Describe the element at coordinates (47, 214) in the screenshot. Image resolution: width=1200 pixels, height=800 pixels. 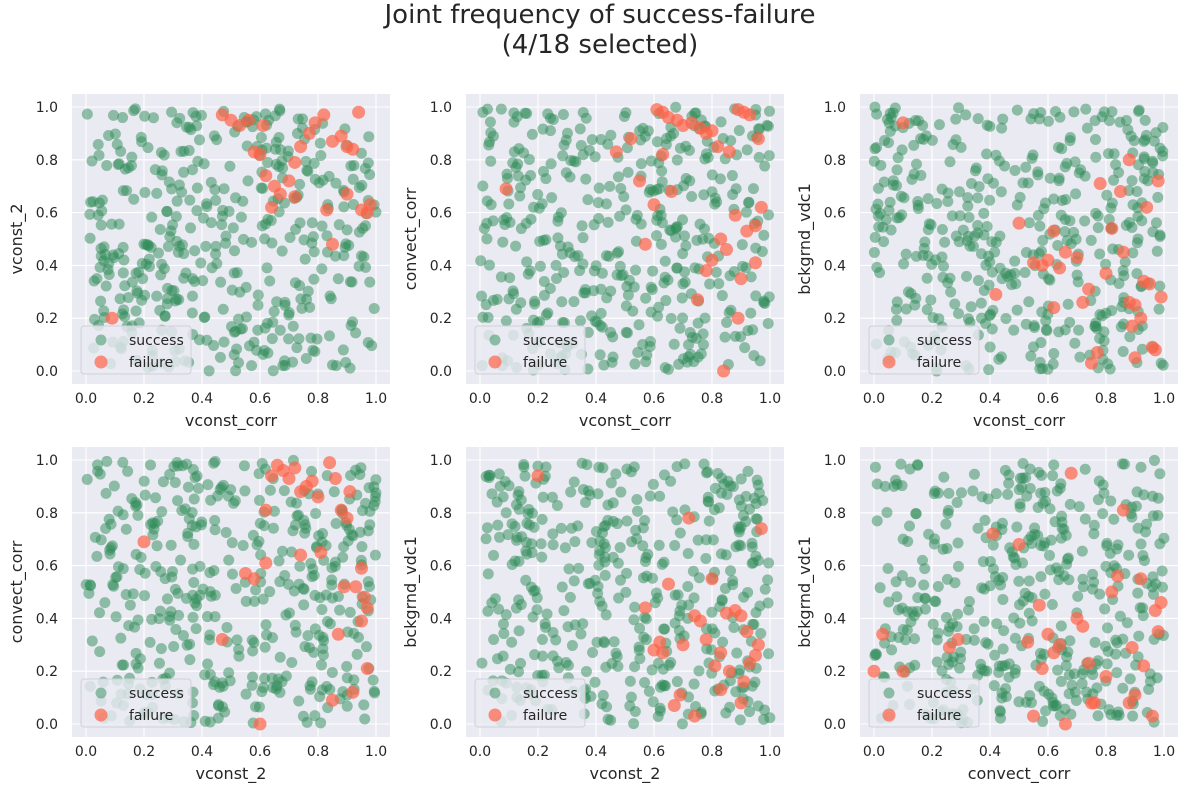
I see `y-tick-label: 0.6` at that location.